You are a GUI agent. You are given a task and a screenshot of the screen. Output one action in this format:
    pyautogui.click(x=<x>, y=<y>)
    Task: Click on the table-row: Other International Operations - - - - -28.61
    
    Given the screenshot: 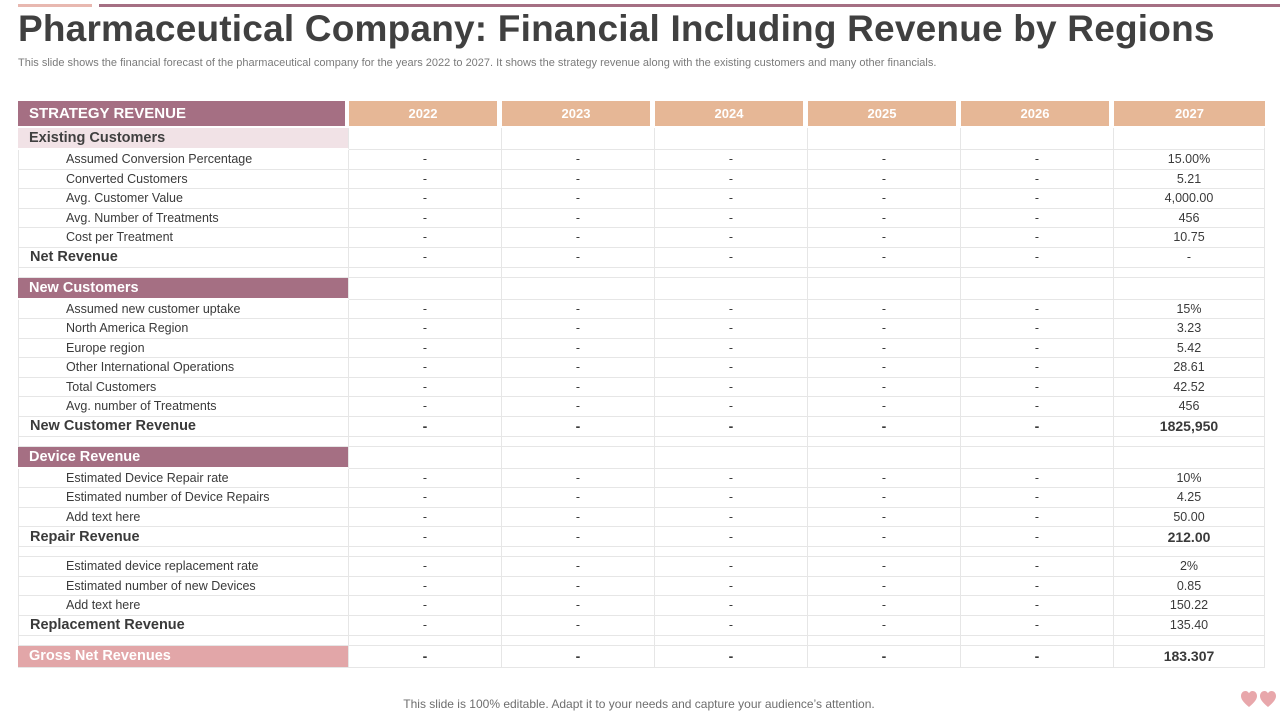 What is the action you would take?
    pyautogui.click(x=641, y=368)
    